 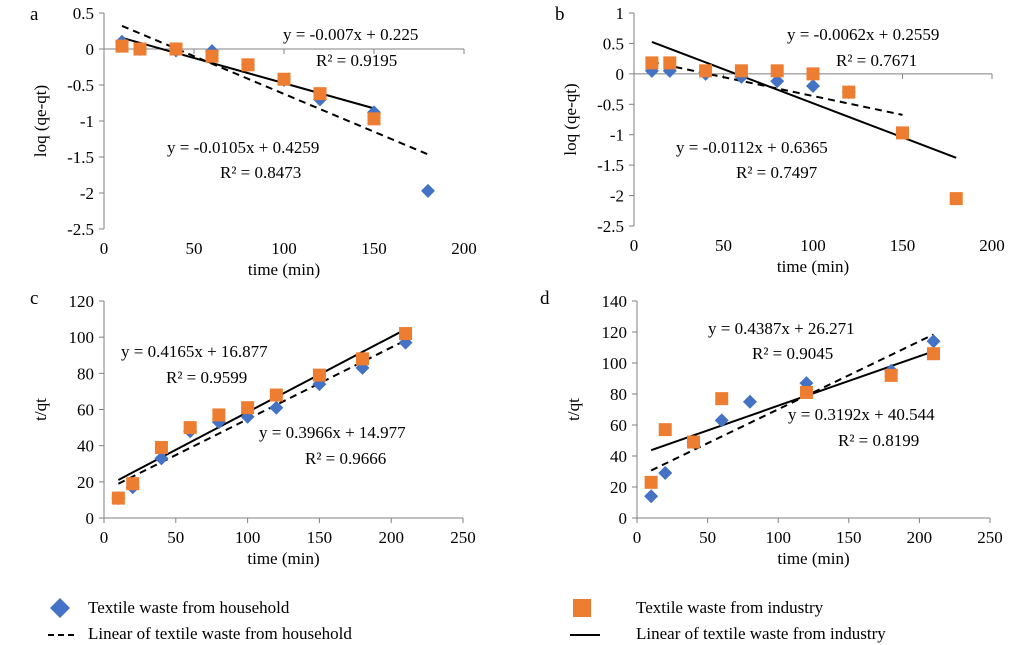 What do you see at coordinates (34, 14) in the screenshot?
I see `panel-label: a` at bounding box center [34, 14].